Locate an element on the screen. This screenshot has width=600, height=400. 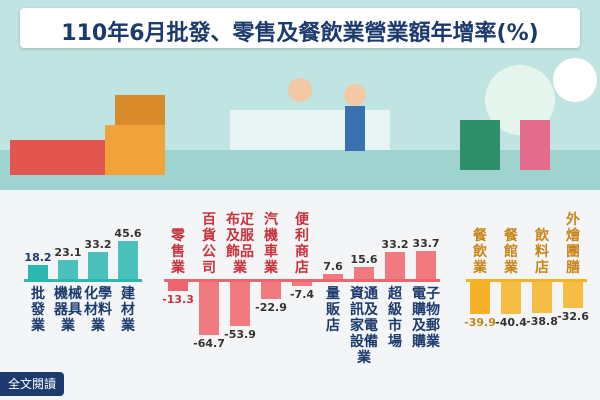
value-label: -32.6 is located at coordinates (573, 316).